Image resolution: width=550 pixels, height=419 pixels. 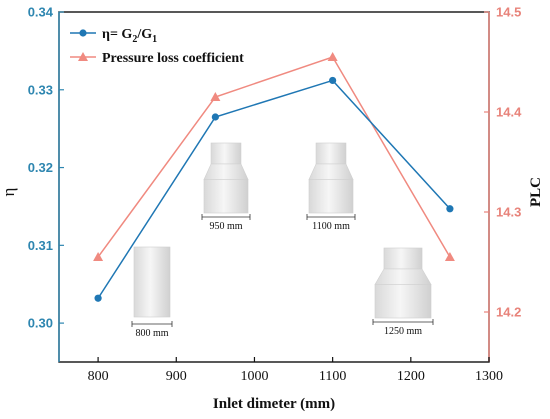 What do you see at coordinates (403, 331) in the screenshot?
I see `dimension-label: 1250 mm` at bounding box center [403, 331].